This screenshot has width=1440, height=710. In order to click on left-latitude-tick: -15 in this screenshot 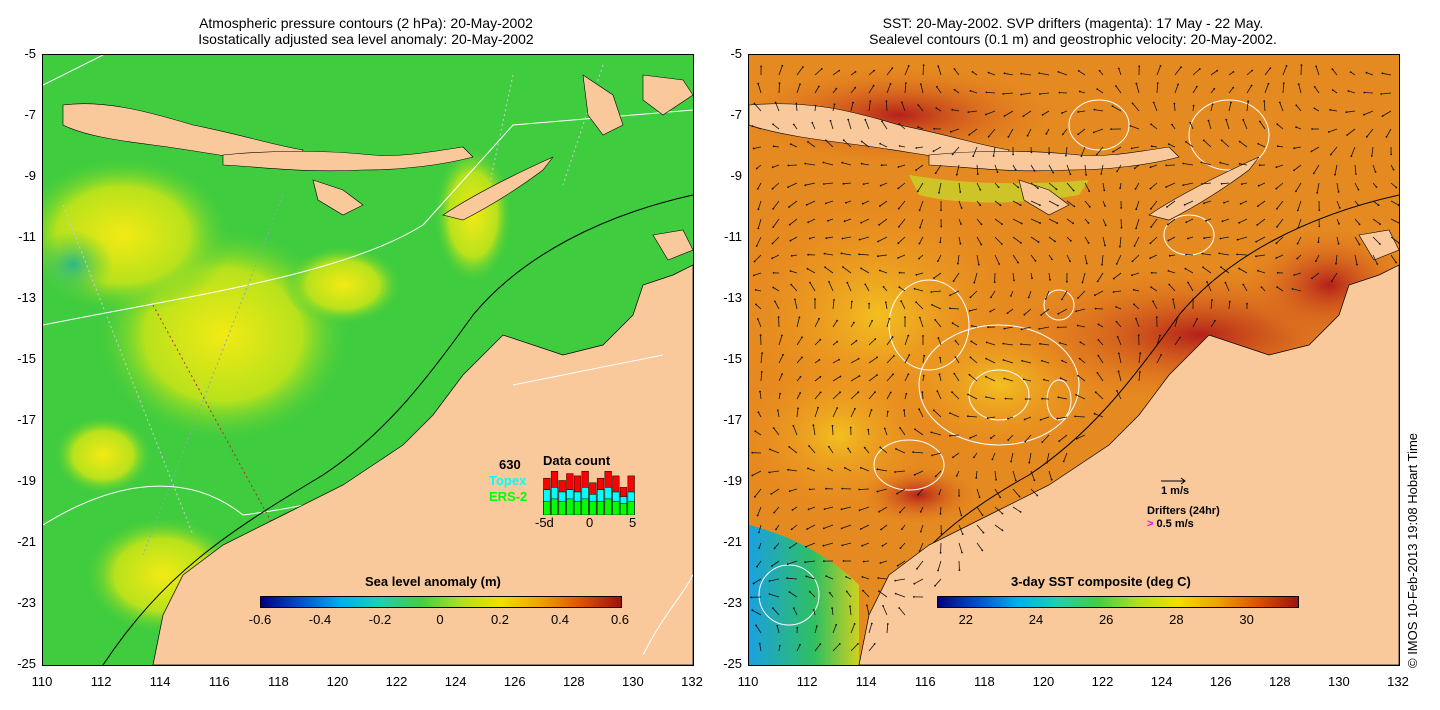, I will do `click(26, 358)`.